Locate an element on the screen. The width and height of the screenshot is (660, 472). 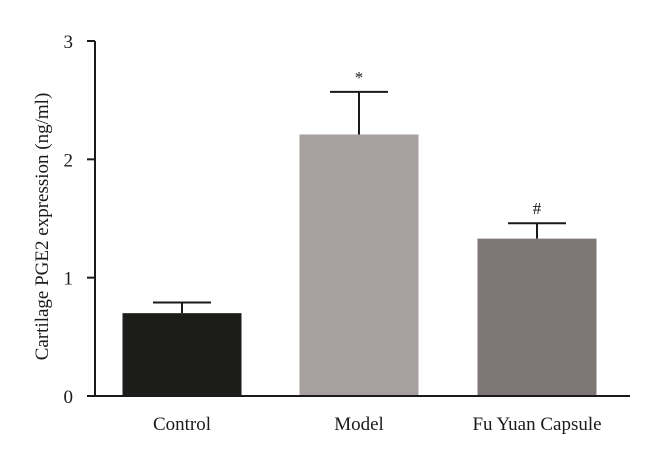
category-label: Fu Yuan Capsule is located at coordinates (536, 424).